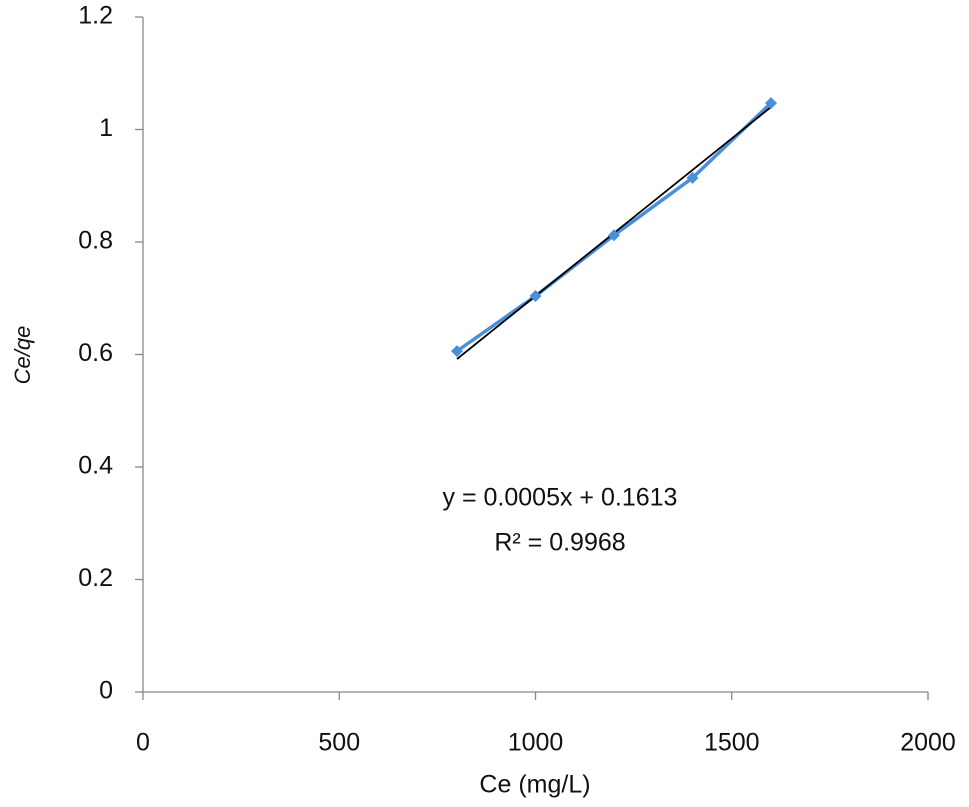 This screenshot has width=969, height=807. I want to click on y-tick-label: 1.2, so click(95, 16).